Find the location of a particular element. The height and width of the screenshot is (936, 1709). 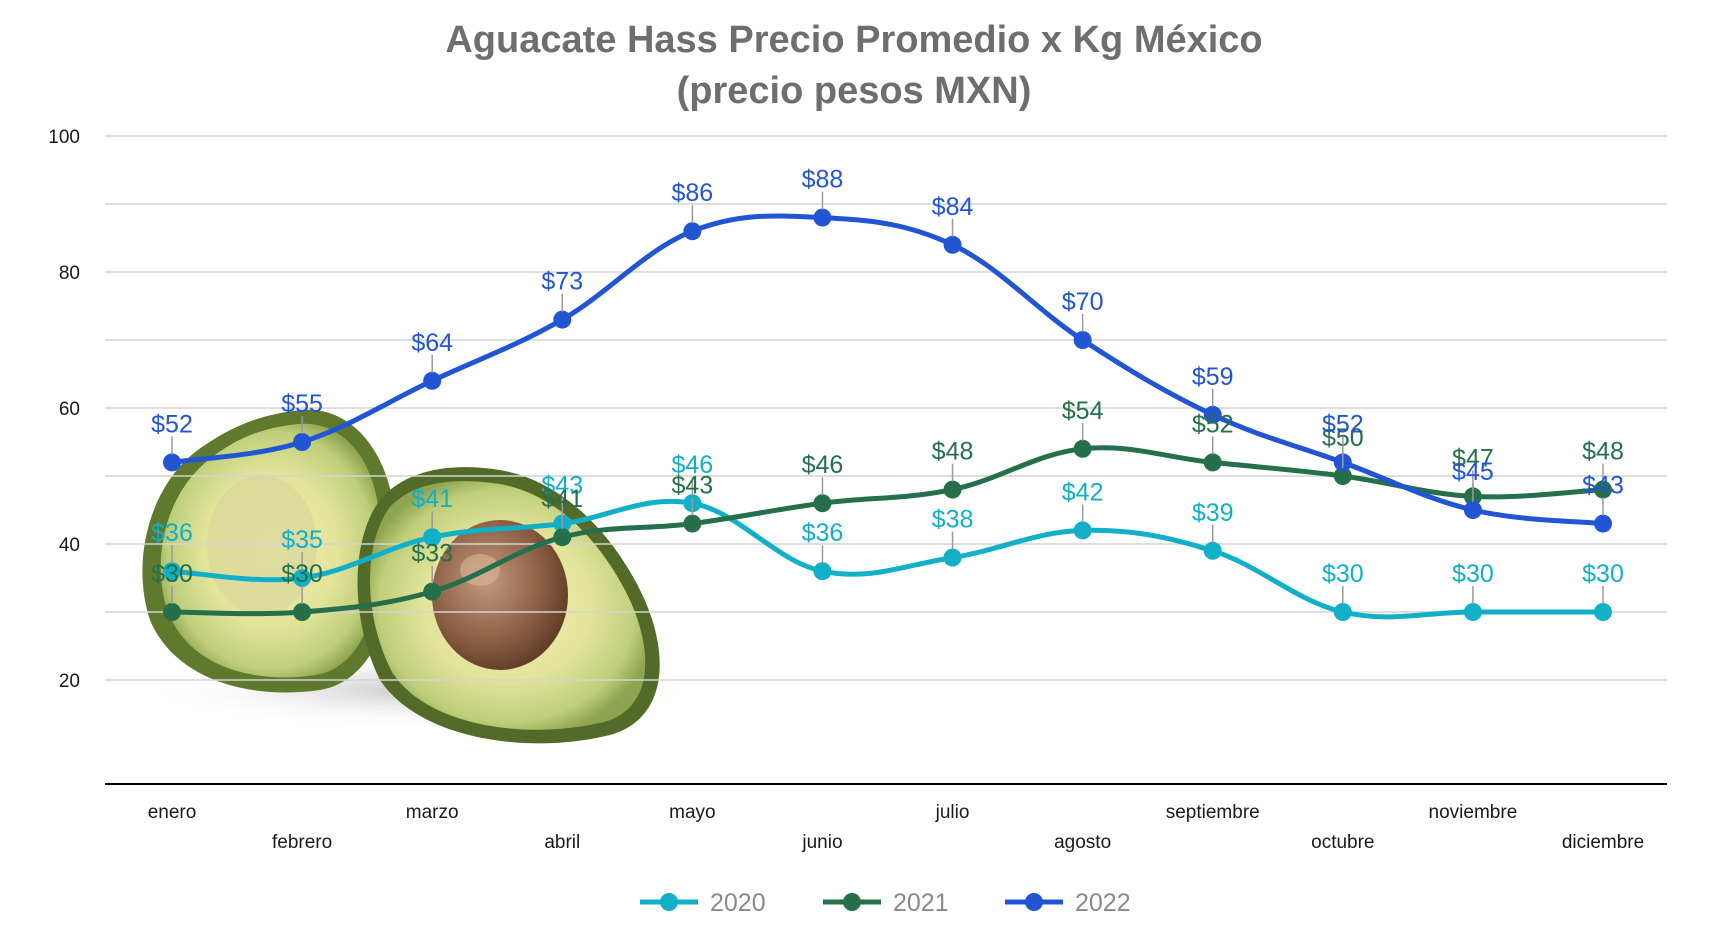

y-tick-label: 60 is located at coordinates (69, 409).